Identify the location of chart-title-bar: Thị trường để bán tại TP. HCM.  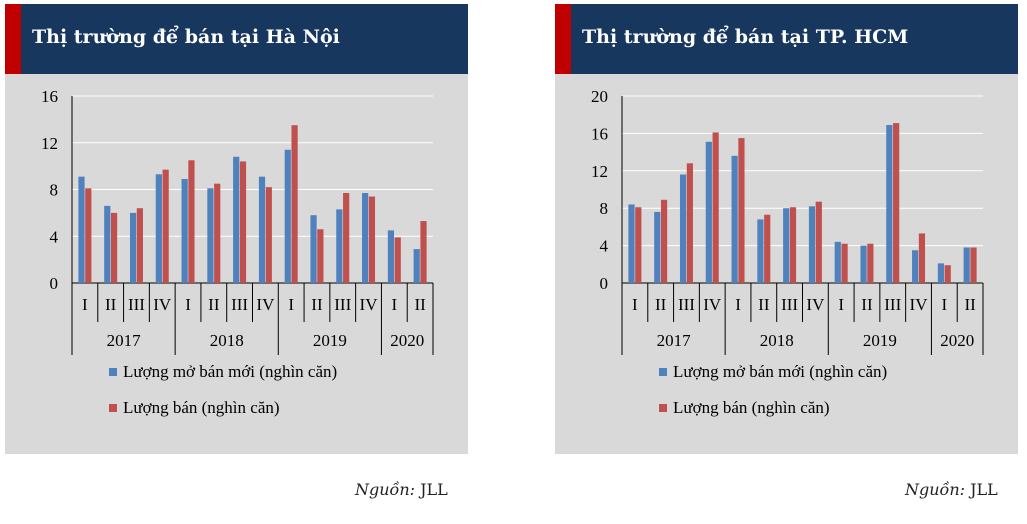
(786, 39).